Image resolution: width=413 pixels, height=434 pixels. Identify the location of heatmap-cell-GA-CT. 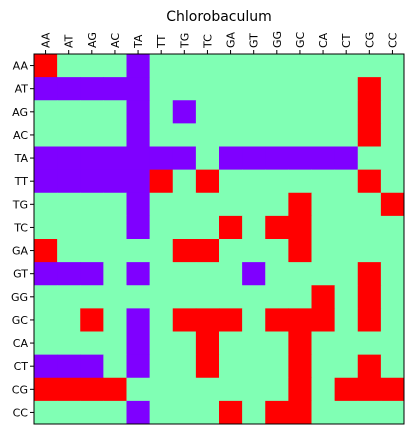
(346, 251).